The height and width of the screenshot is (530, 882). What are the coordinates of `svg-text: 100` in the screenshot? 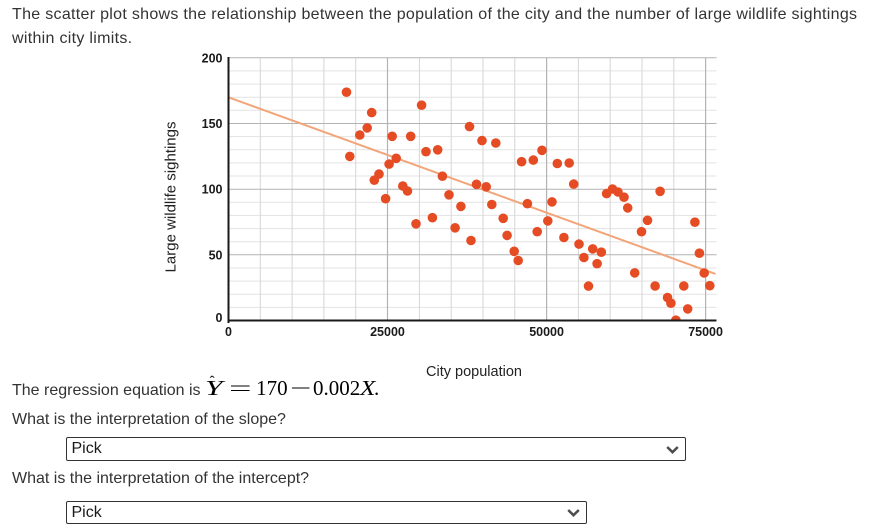 It's located at (212, 190).